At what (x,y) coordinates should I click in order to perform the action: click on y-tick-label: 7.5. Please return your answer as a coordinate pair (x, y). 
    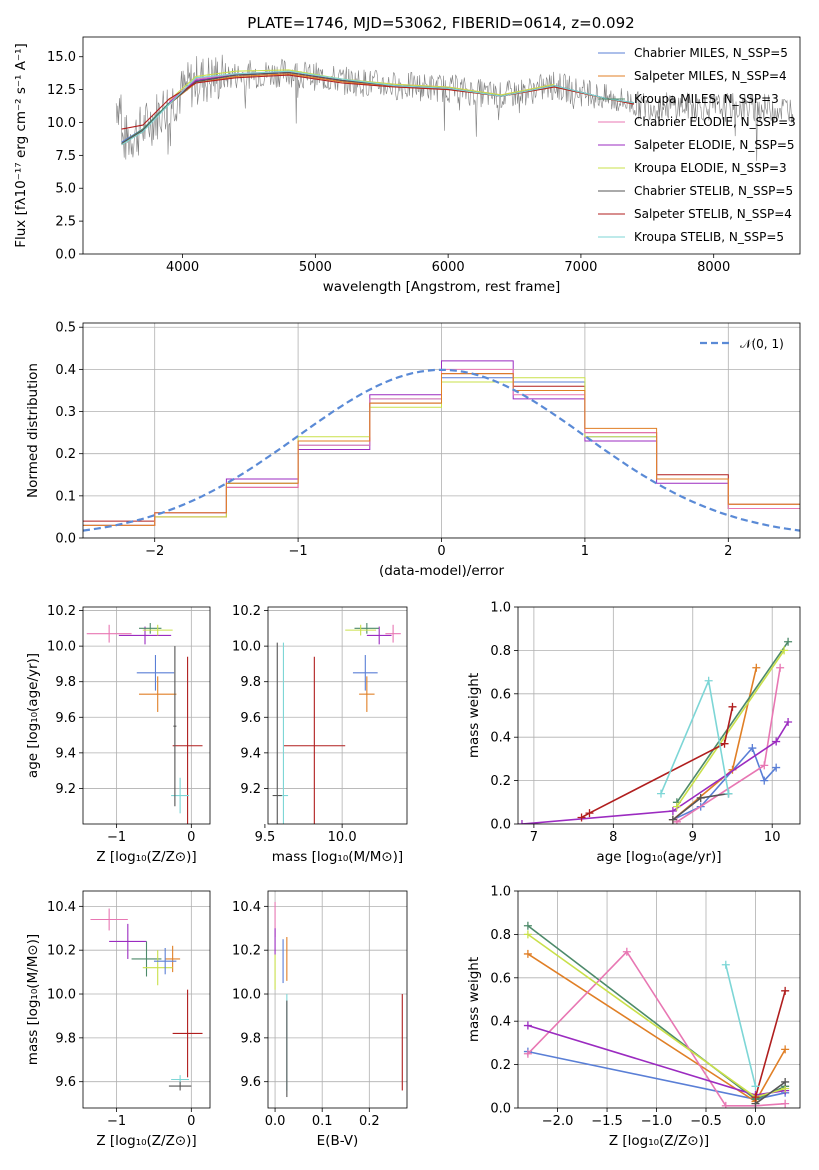
    Looking at the image, I should click on (65, 156).